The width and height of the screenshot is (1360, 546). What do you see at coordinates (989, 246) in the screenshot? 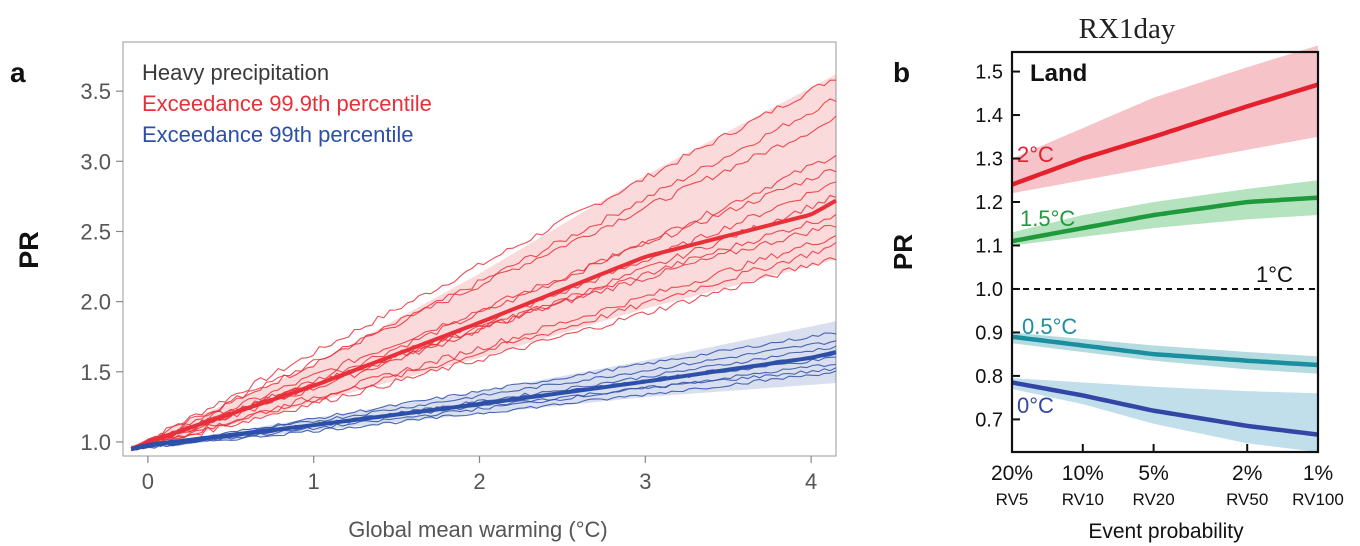
I see `panel-b-y-tick-label: 1.1` at bounding box center [989, 246].